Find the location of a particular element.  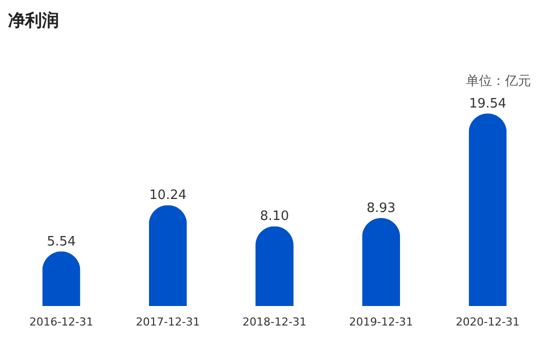

x-tick-label: 2019-12-31 is located at coordinates (381, 322).